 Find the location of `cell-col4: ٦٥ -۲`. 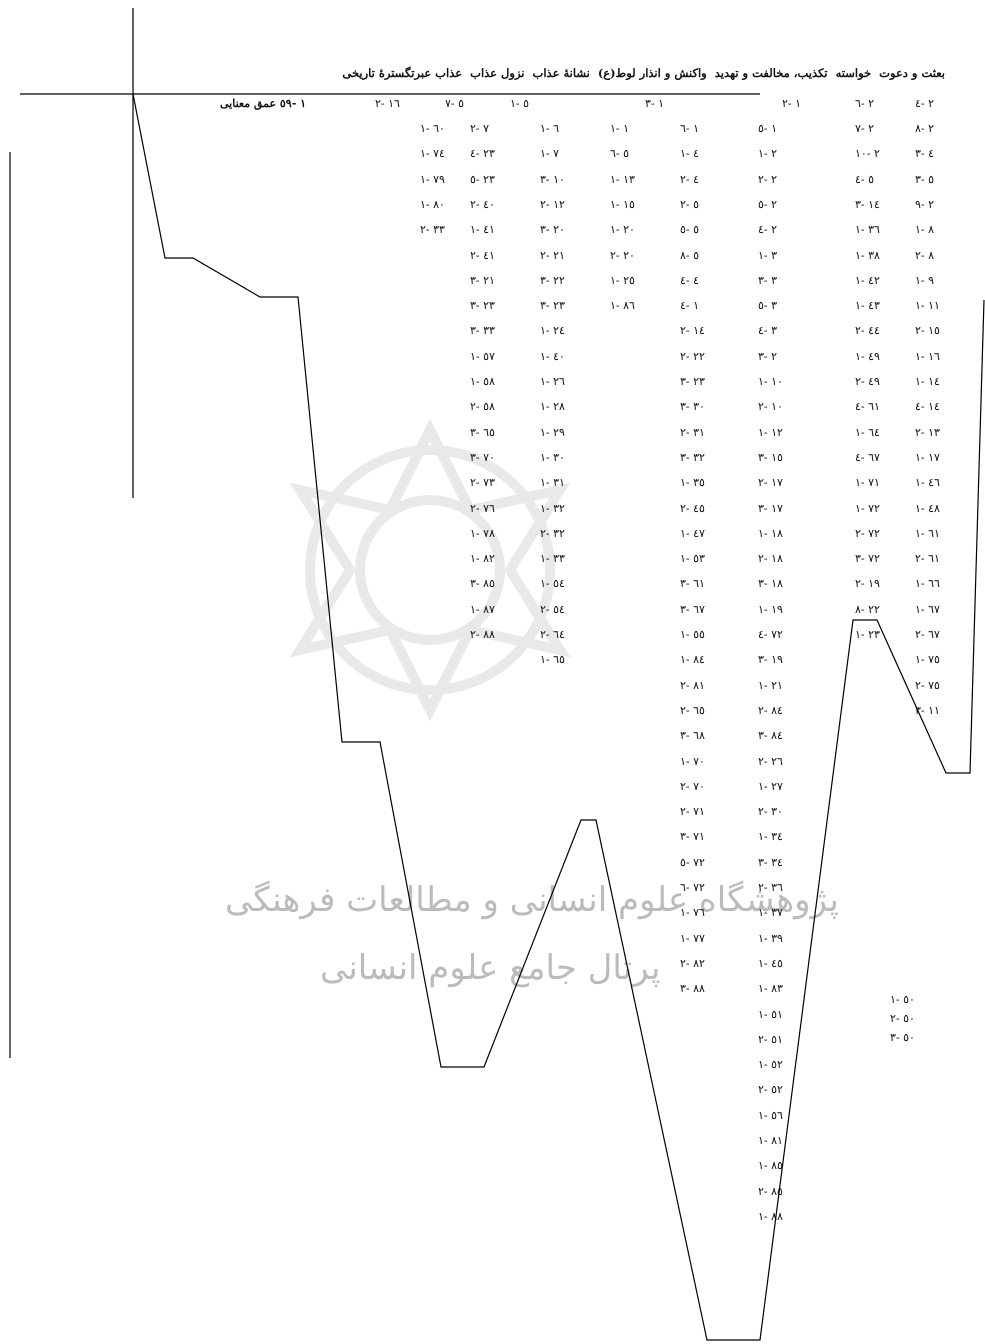

cell-col4: ٦٥ -۲ is located at coordinates (692, 710).